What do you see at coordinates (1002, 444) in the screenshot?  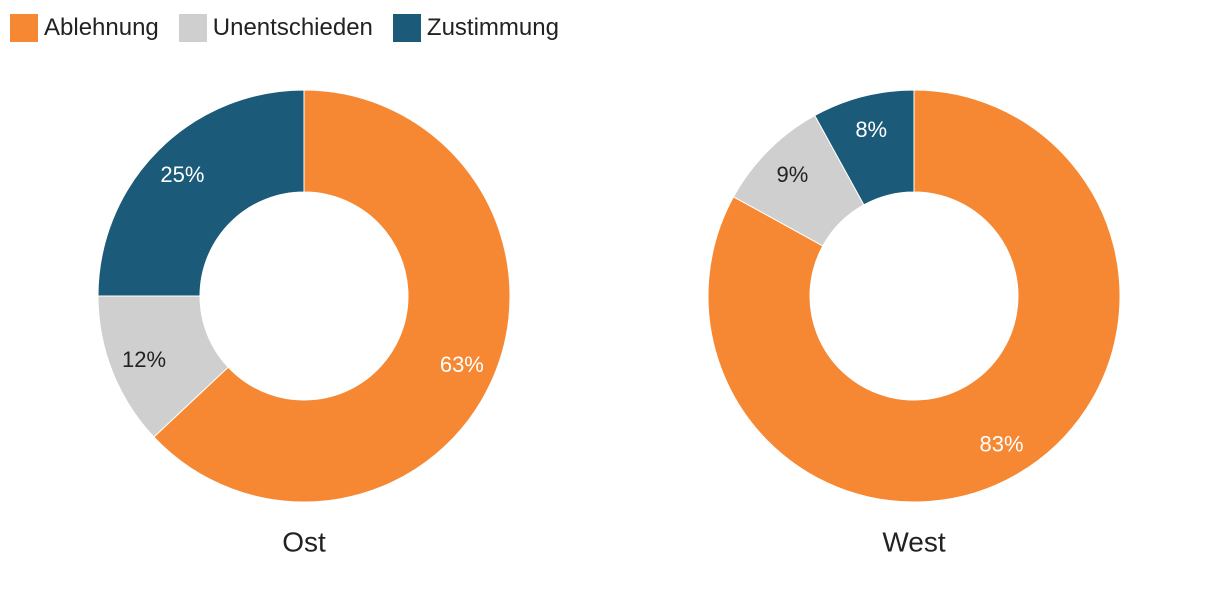 I see `slice-label-west-ablehnung: 83%` at bounding box center [1002, 444].